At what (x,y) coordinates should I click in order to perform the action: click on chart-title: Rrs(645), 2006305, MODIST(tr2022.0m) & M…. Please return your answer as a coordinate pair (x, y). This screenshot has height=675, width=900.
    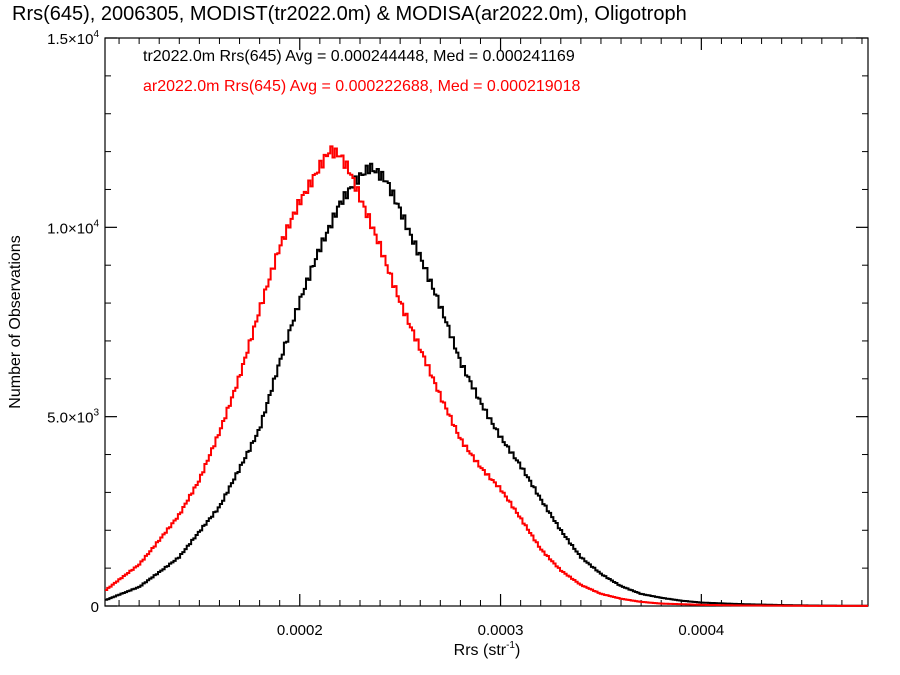
    Looking at the image, I should click on (349, 14).